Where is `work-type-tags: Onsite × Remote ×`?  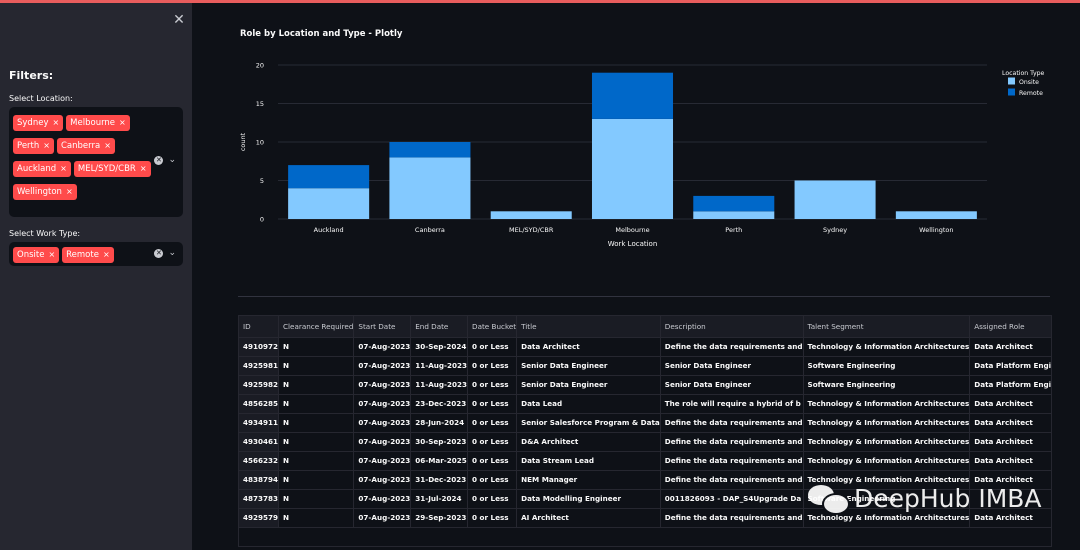 work-type-tags: Onsite × Remote × is located at coordinates (84, 253).